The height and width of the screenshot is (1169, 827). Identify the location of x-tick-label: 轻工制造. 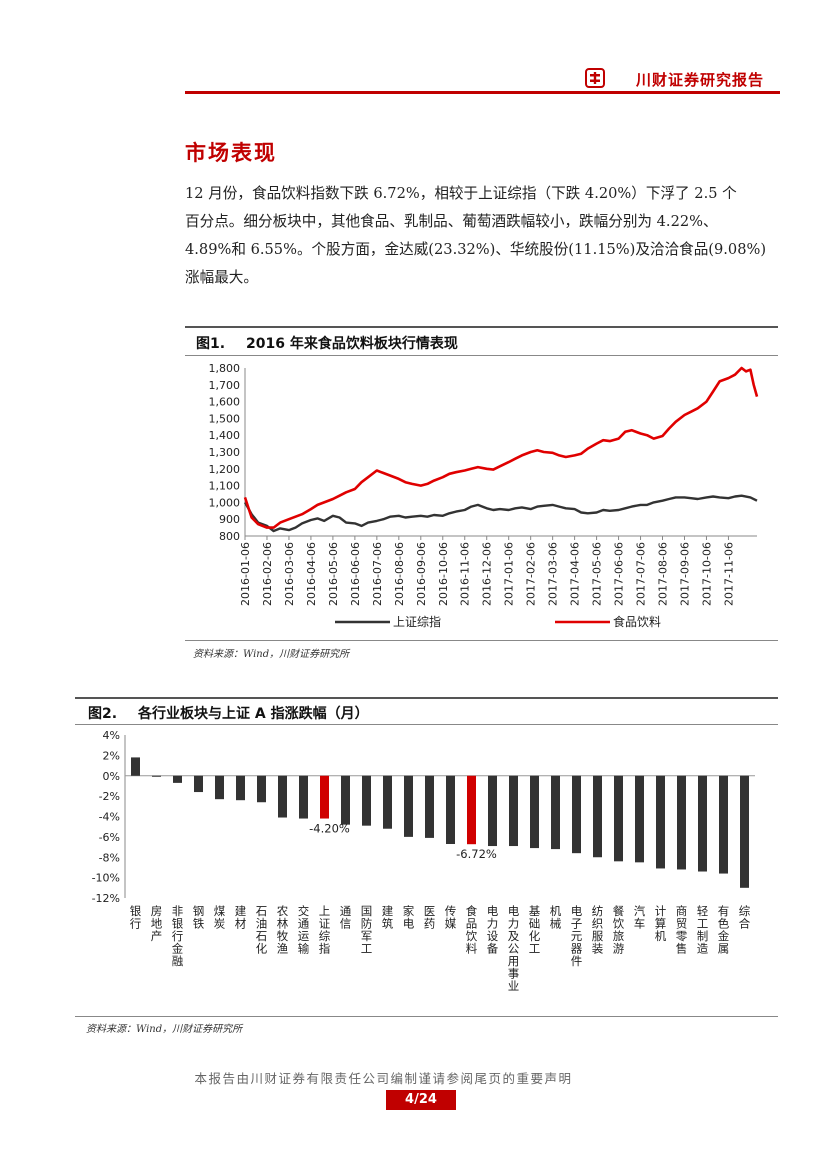
(703, 930).